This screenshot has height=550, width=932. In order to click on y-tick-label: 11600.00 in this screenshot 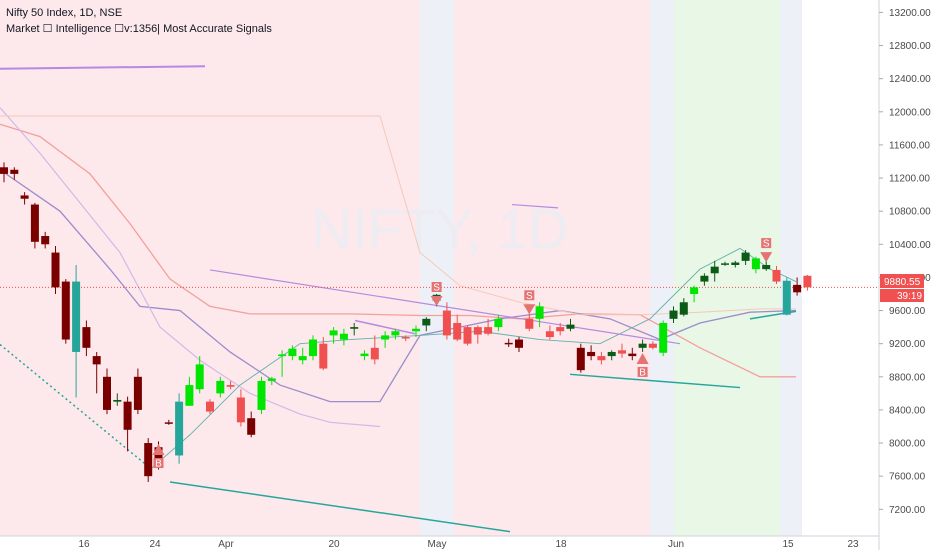, I will do `click(909, 145)`.